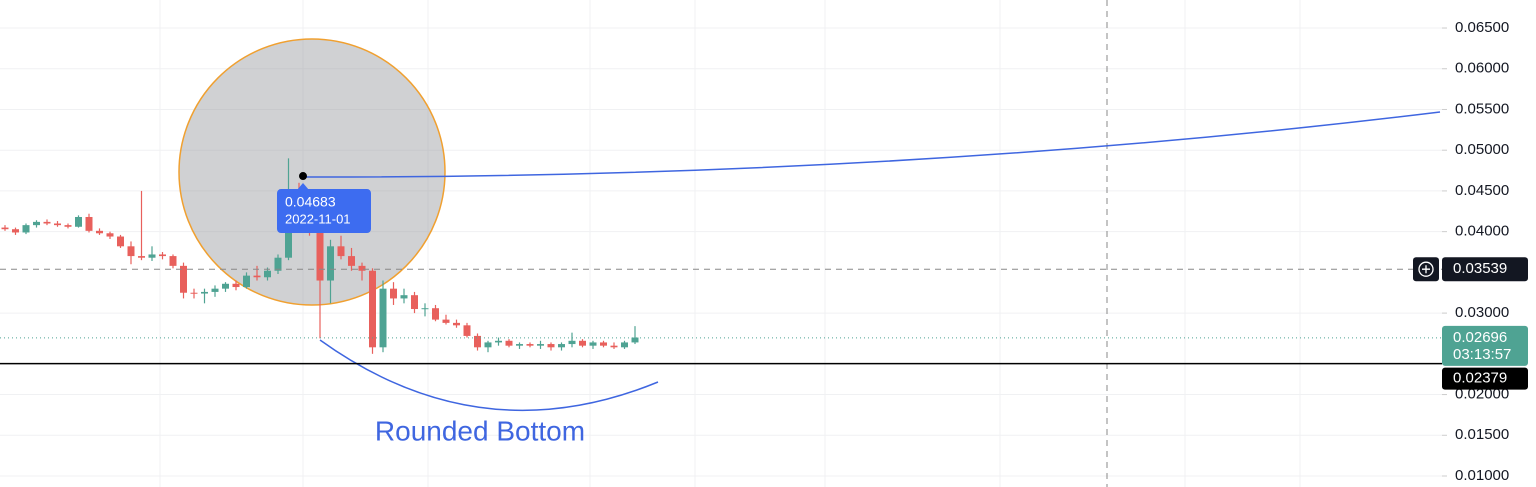 The image size is (1536, 487). I want to click on highlight-circle, so click(312, 172).